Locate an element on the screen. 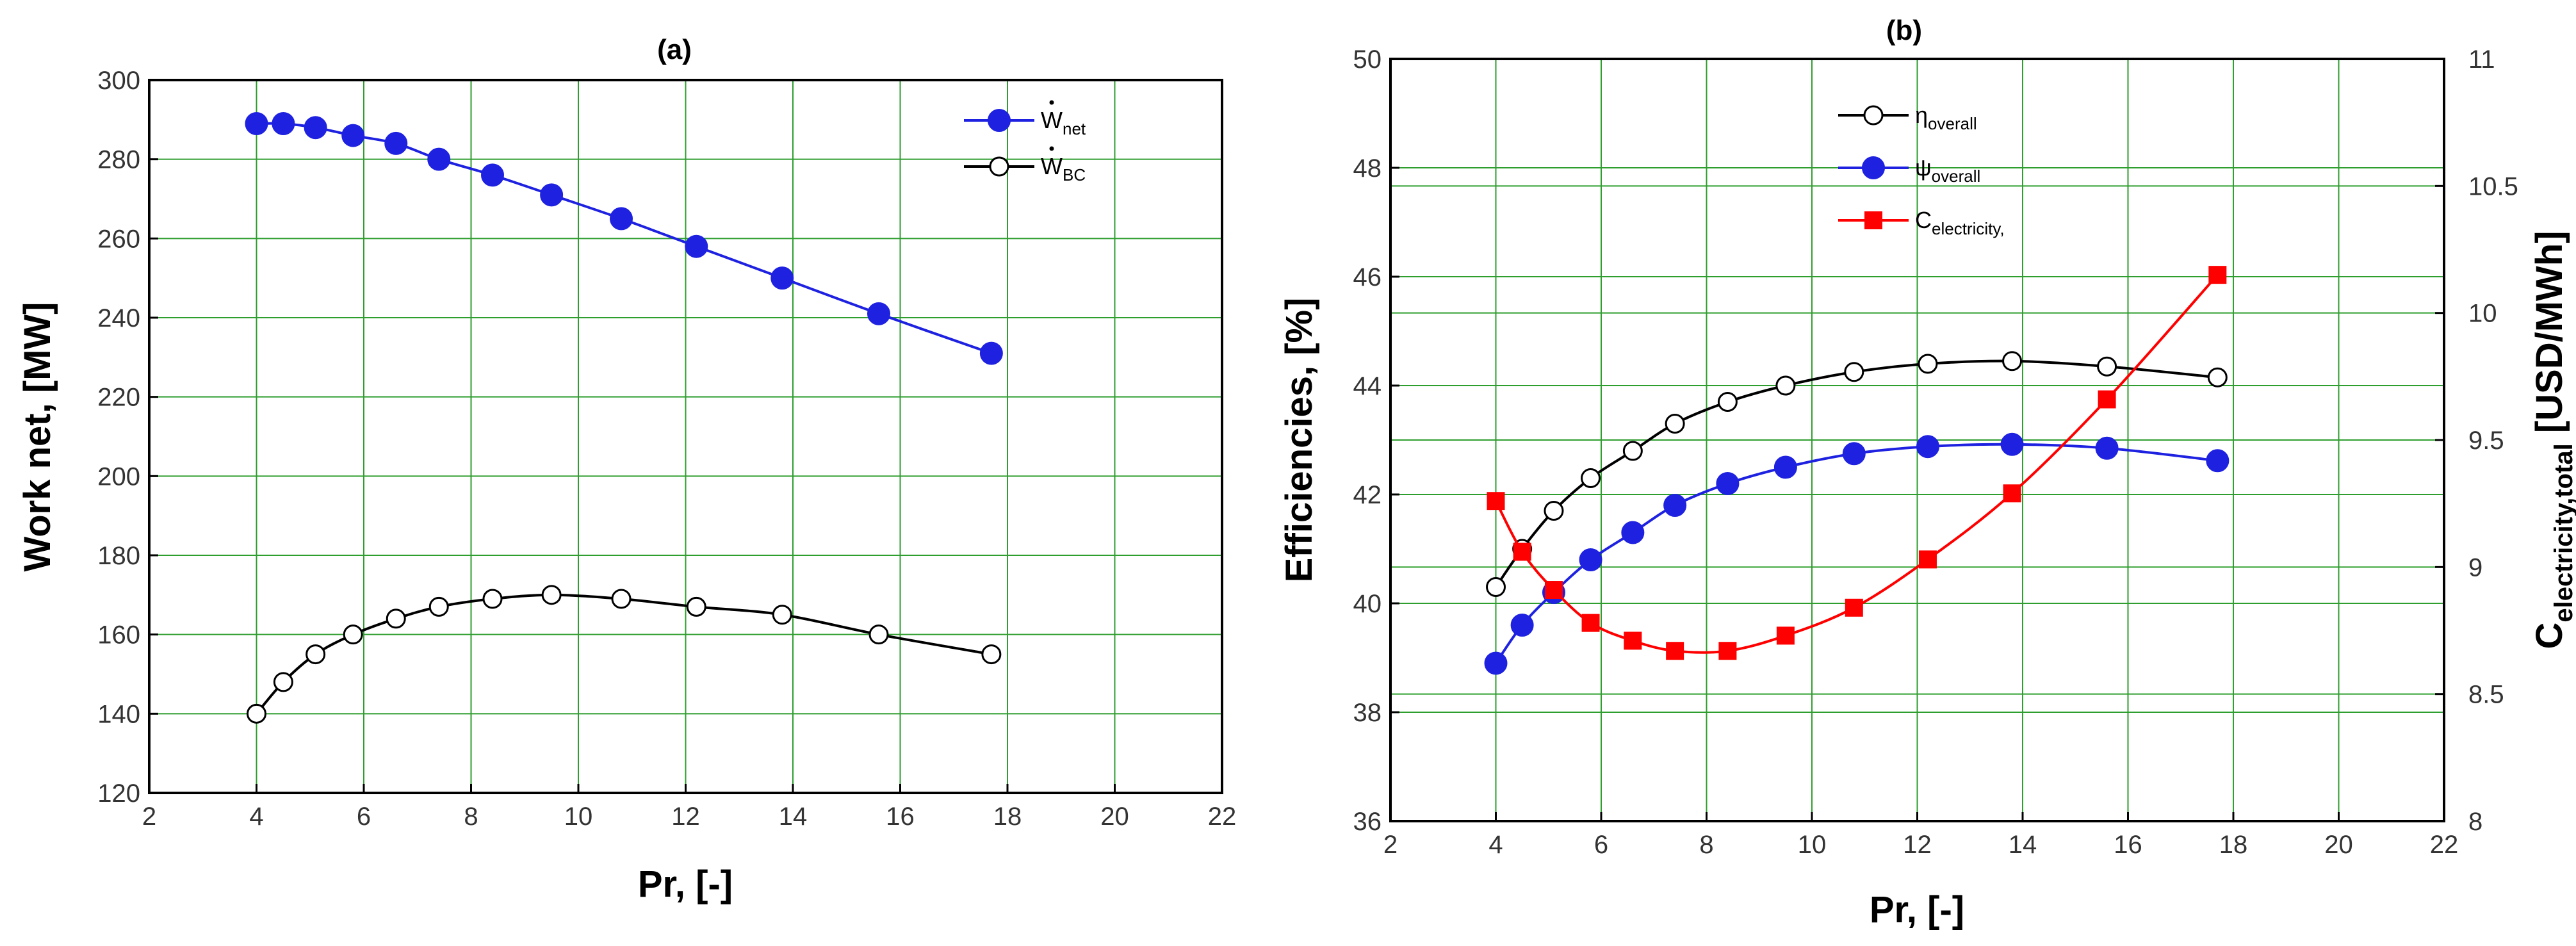 The width and height of the screenshot is (2576, 946). legend-label-sub: BC is located at coordinates (1074, 174).